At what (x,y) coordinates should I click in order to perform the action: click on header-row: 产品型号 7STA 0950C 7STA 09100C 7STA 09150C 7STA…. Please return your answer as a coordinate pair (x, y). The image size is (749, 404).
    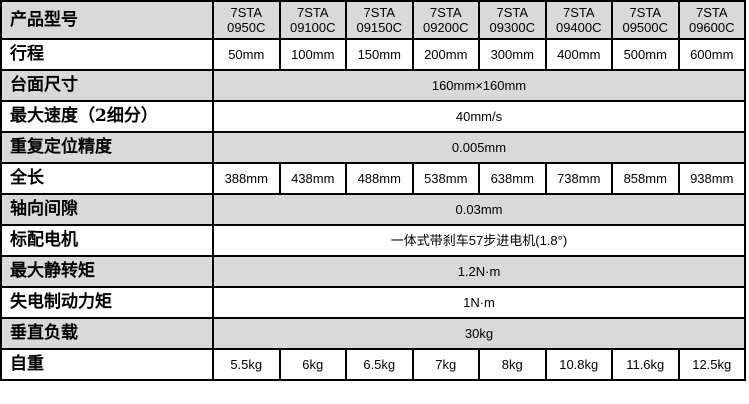
    Looking at the image, I should click on (373, 20).